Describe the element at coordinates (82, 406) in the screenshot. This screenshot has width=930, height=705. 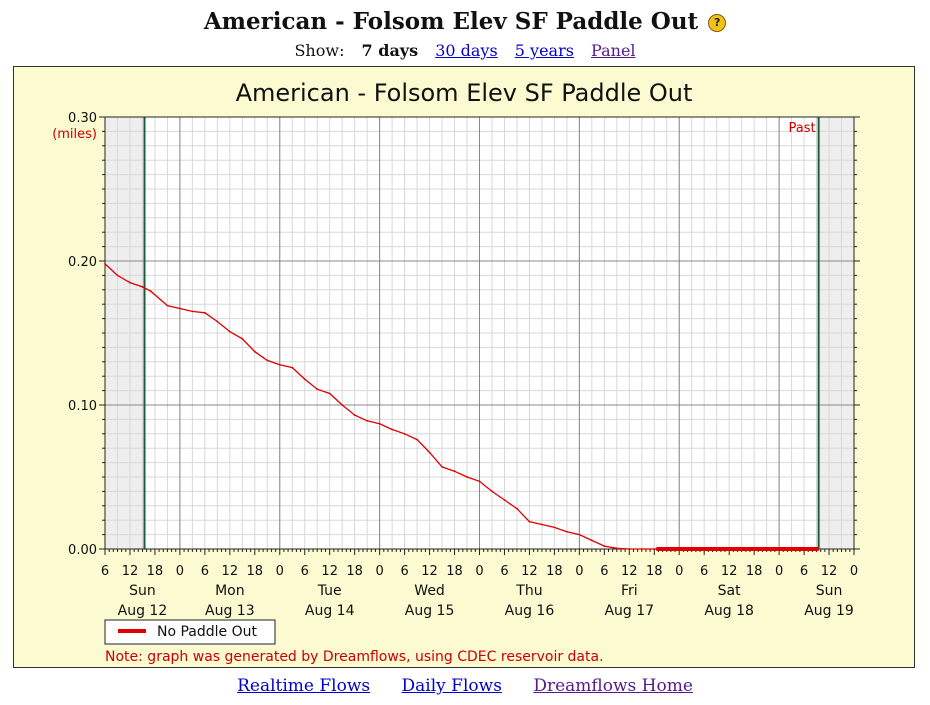
I see `y-tick-label: 0.10` at that location.